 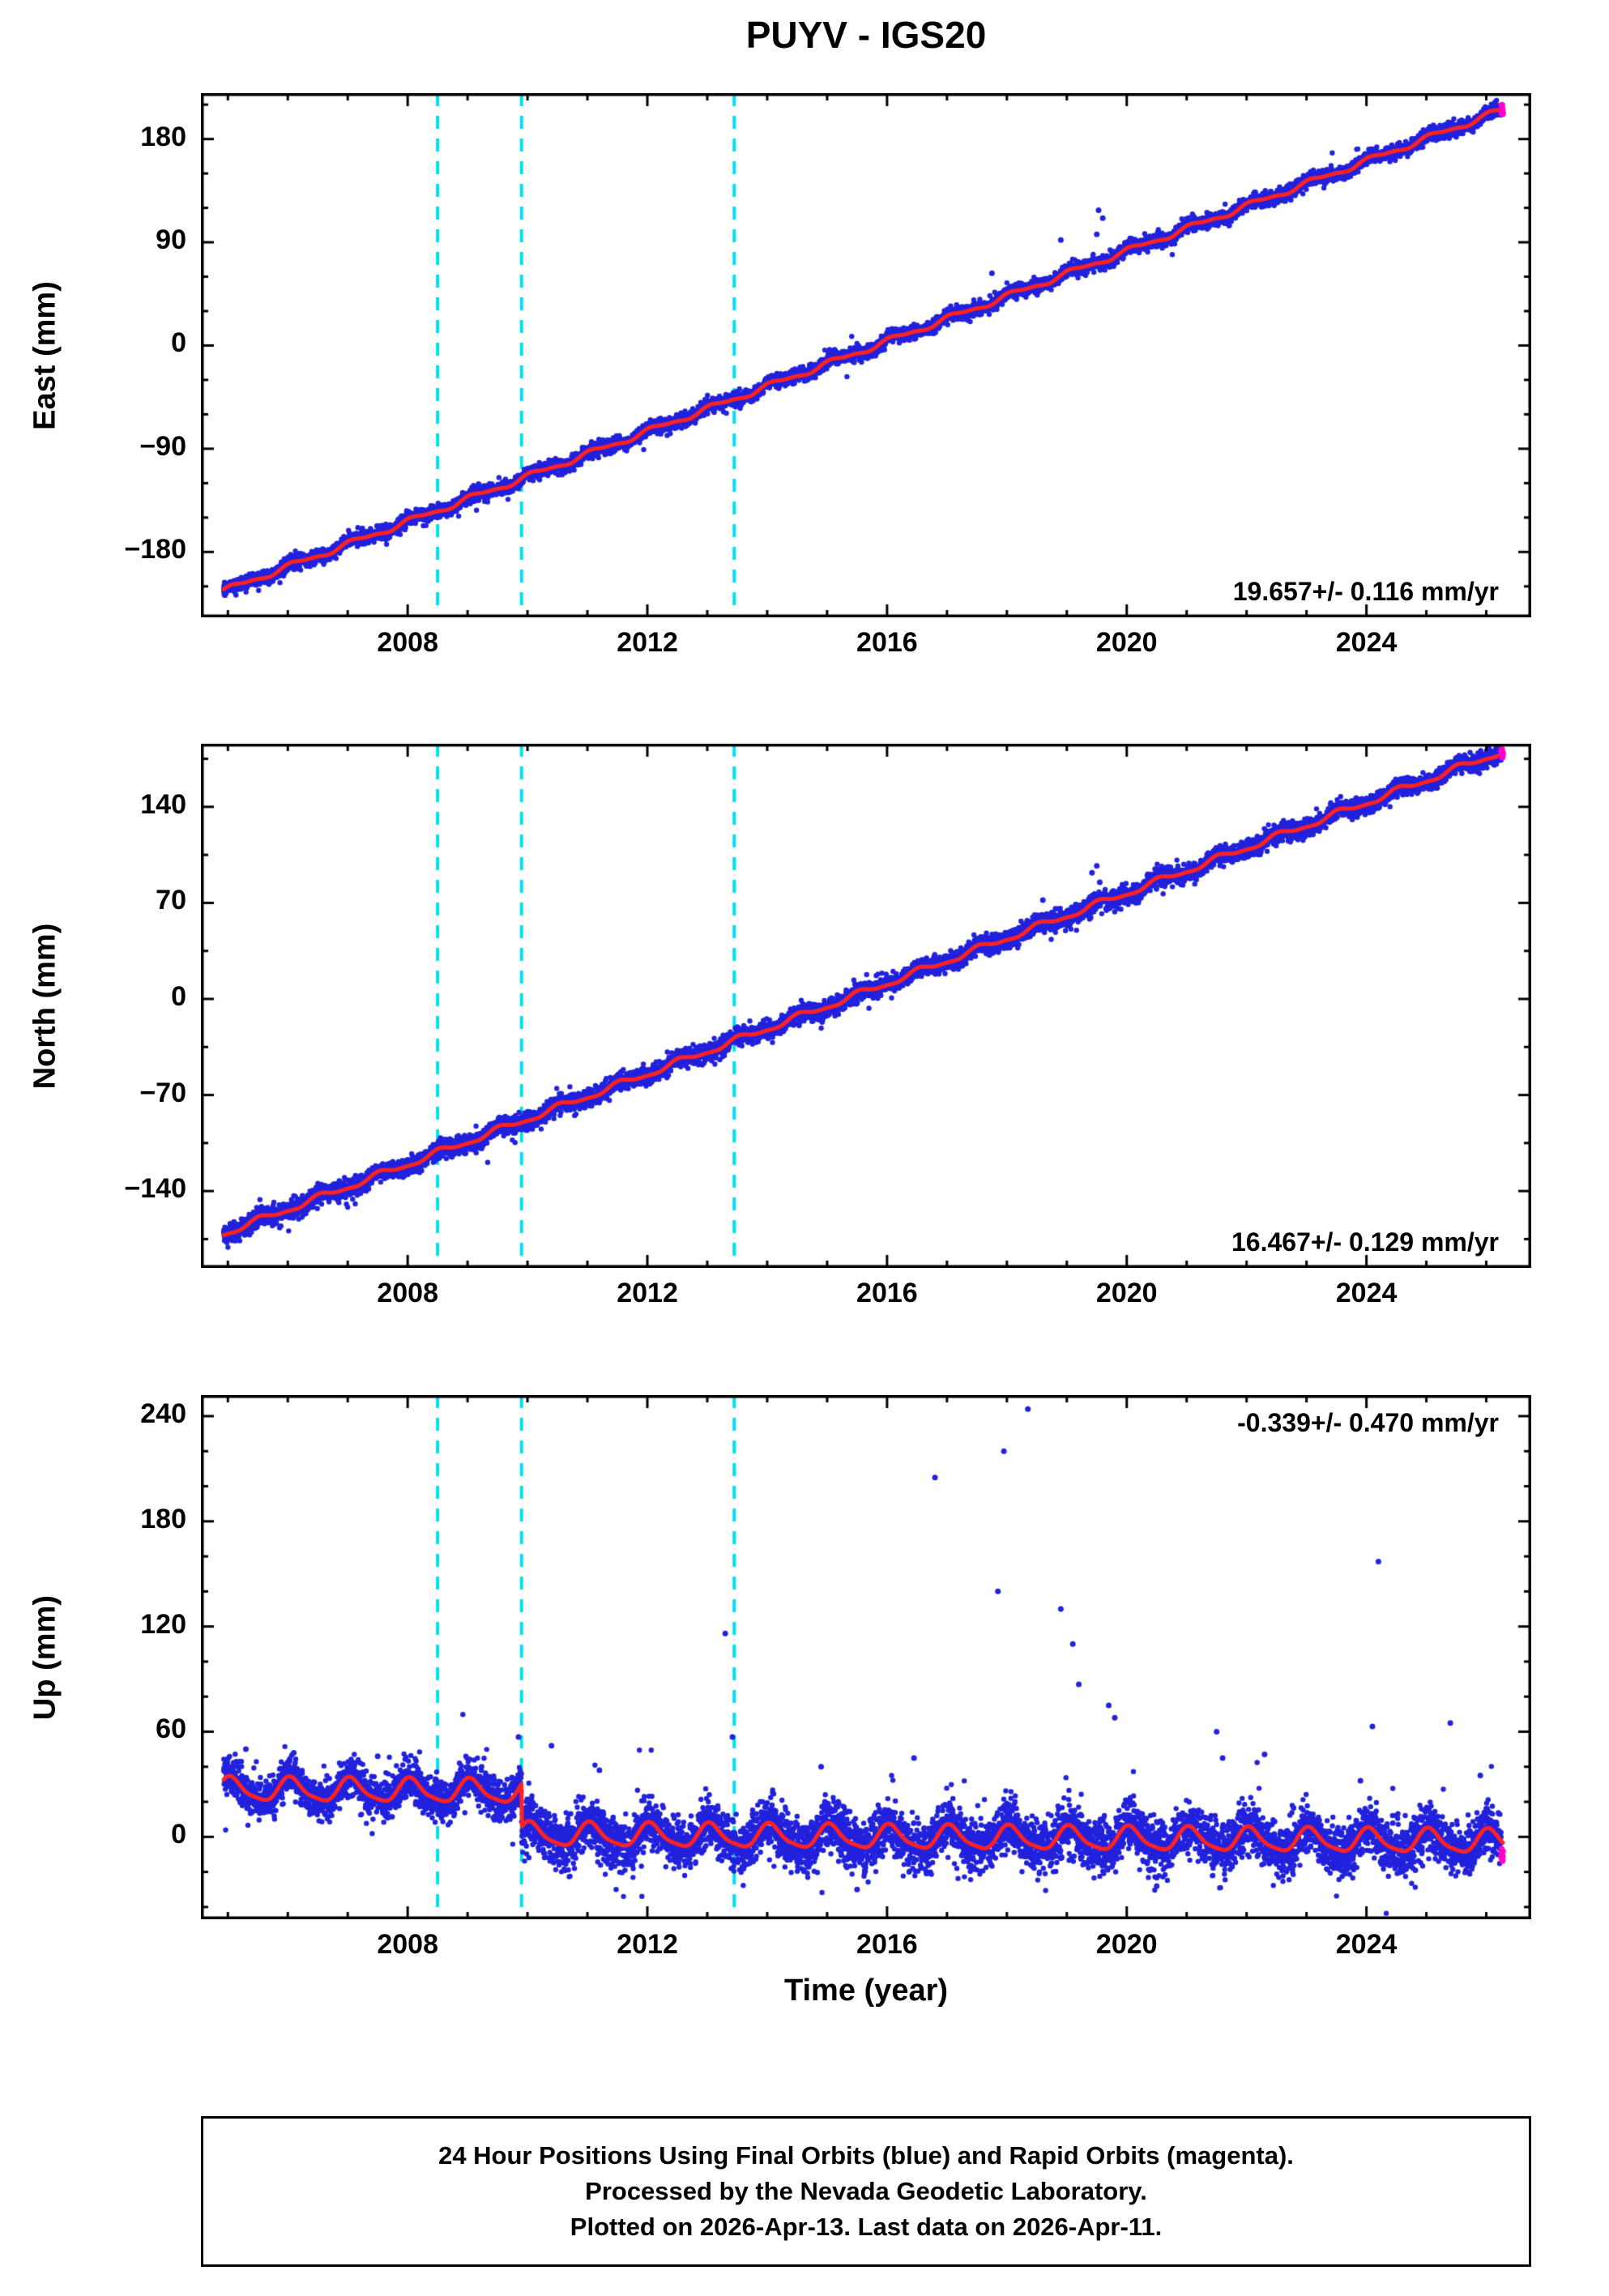 I want to click on y-tick-label: −140, so click(x=155, y=1189).